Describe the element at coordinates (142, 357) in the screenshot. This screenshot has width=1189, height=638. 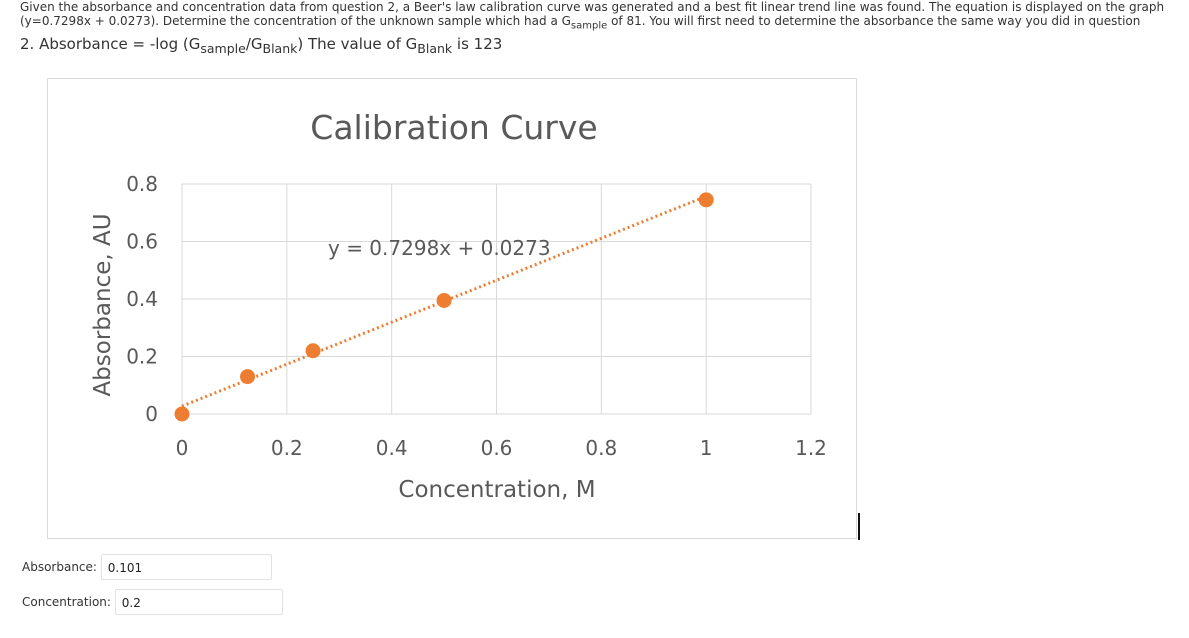
I see `y-tick-label: 0.2` at that location.